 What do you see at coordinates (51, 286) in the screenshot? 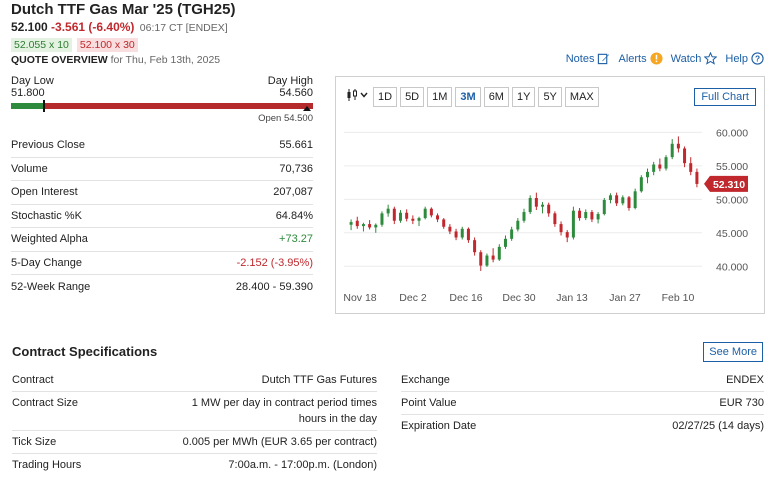
I see `stat-label: 52-Week Range` at bounding box center [51, 286].